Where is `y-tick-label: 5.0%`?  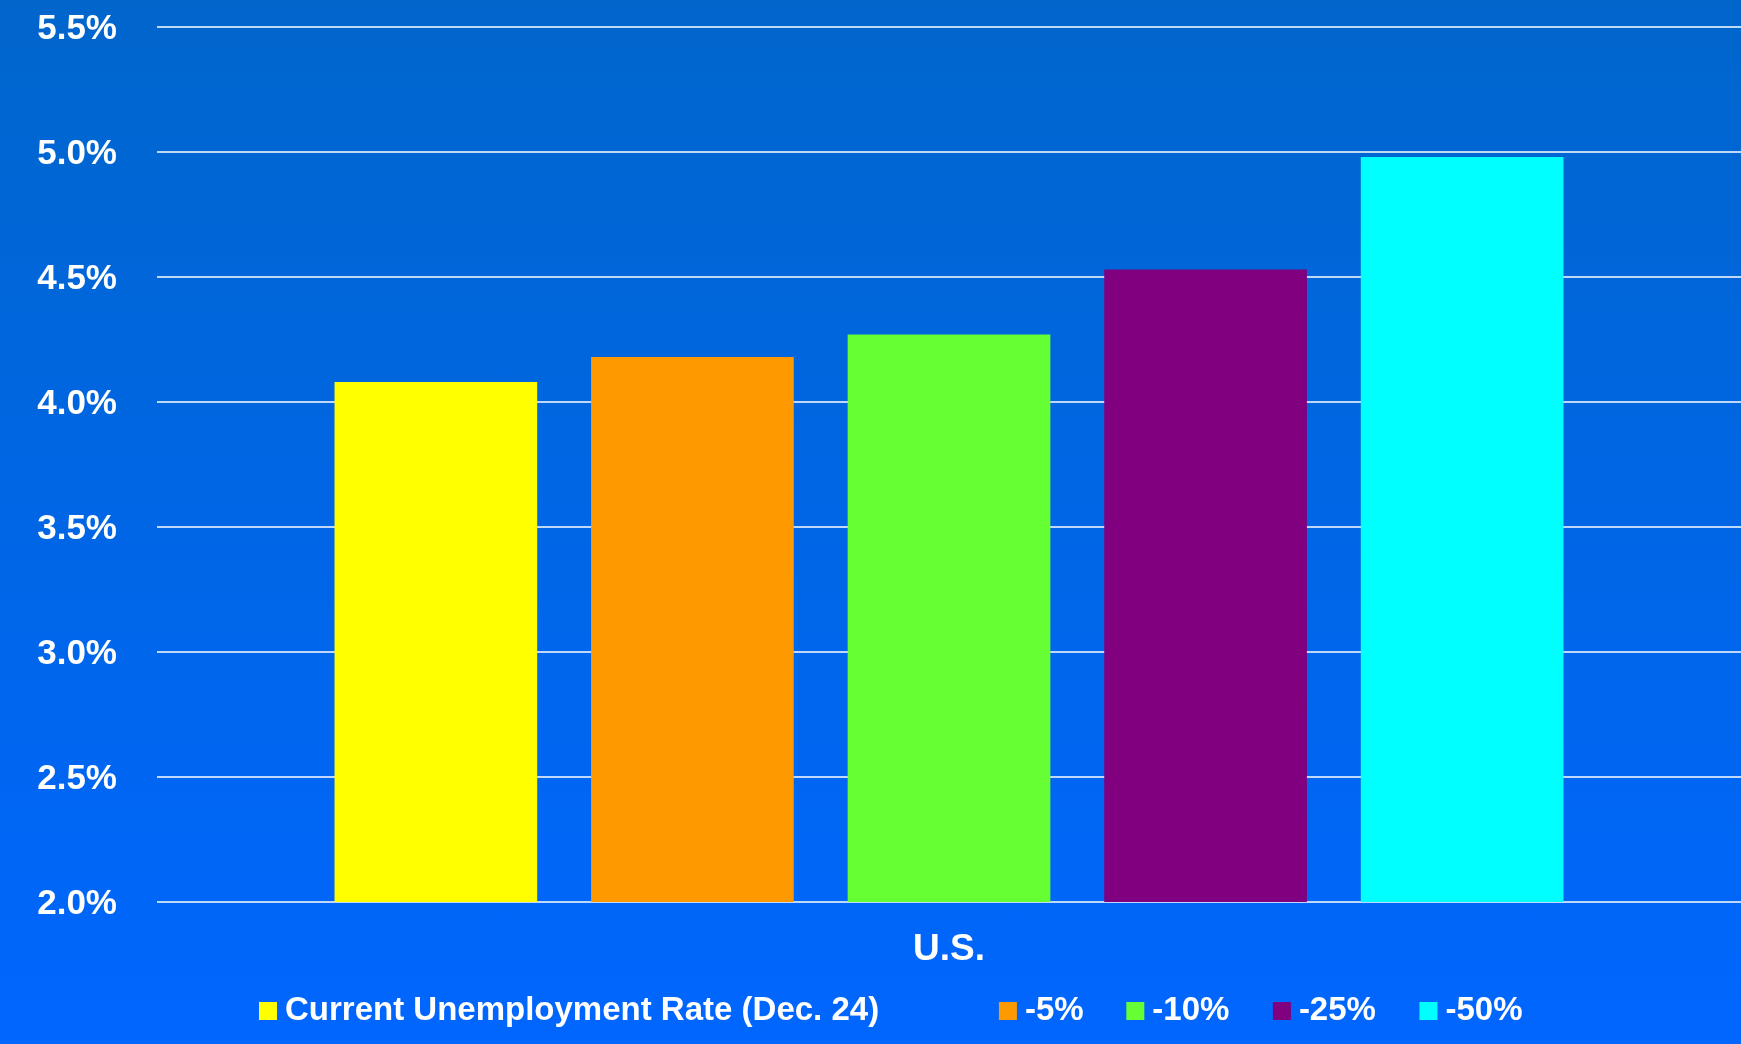
y-tick-label: 5.0% is located at coordinates (77, 152).